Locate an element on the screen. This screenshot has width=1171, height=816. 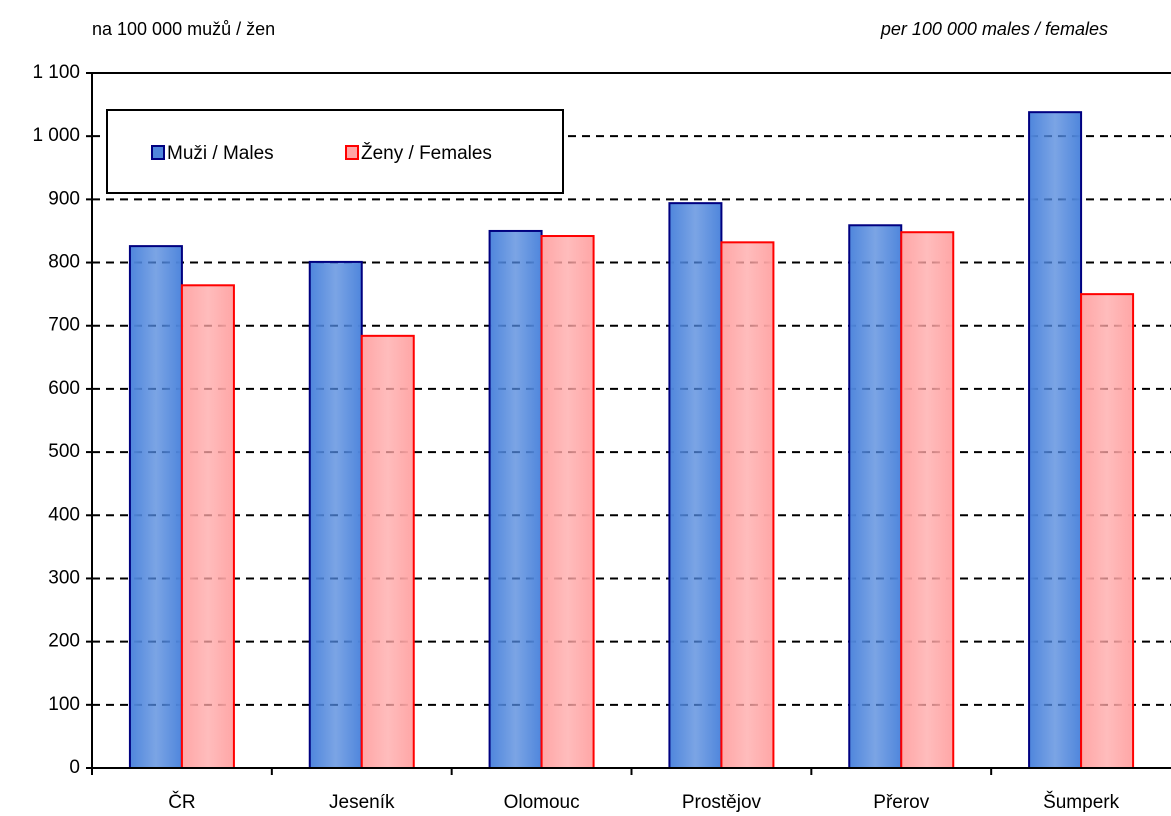
y-tick-label: 1 000 is located at coordinates (56, 135).